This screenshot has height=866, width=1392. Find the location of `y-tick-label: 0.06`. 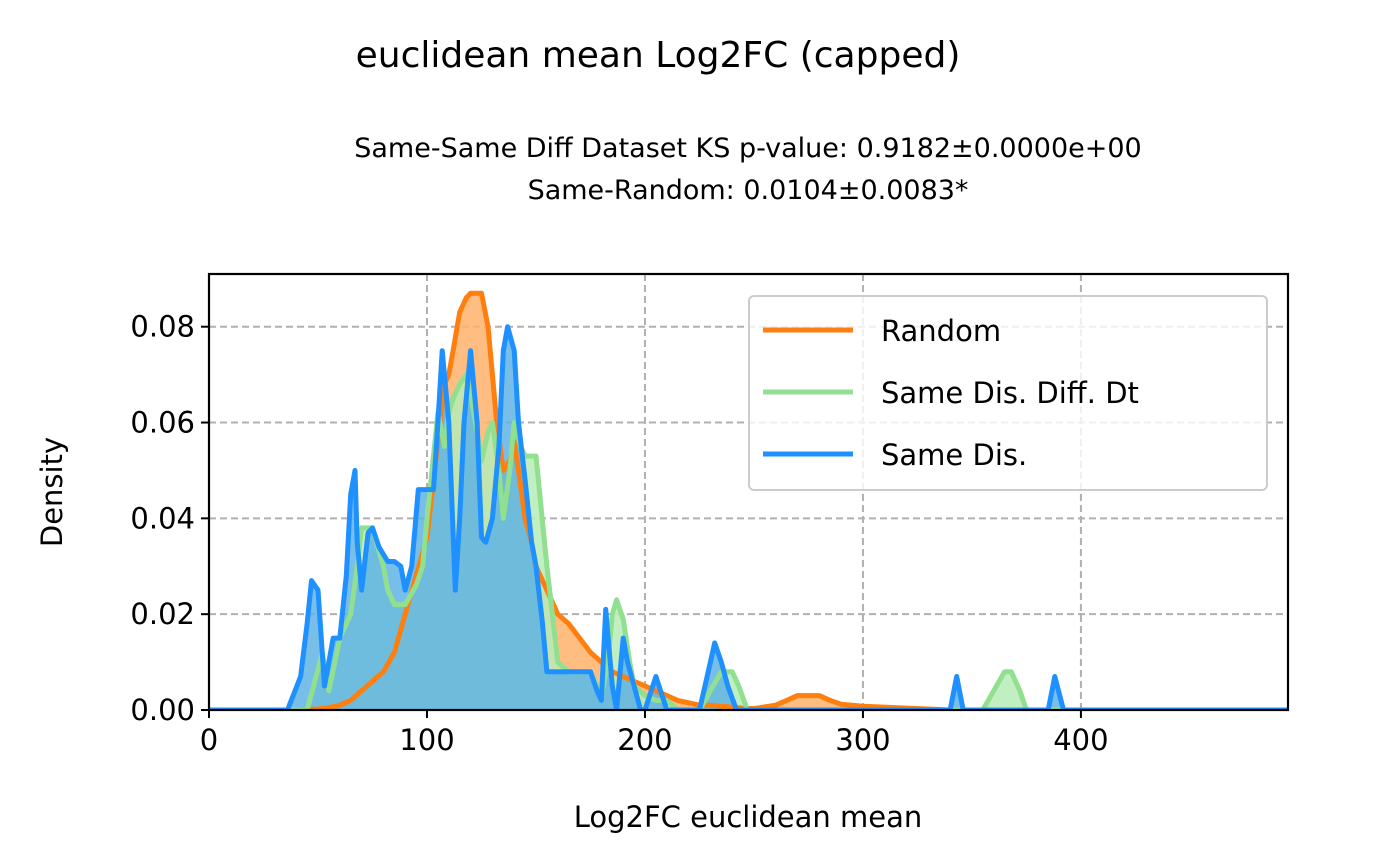

y-tick-label: 0.06 is located at coordinates (162, 423).